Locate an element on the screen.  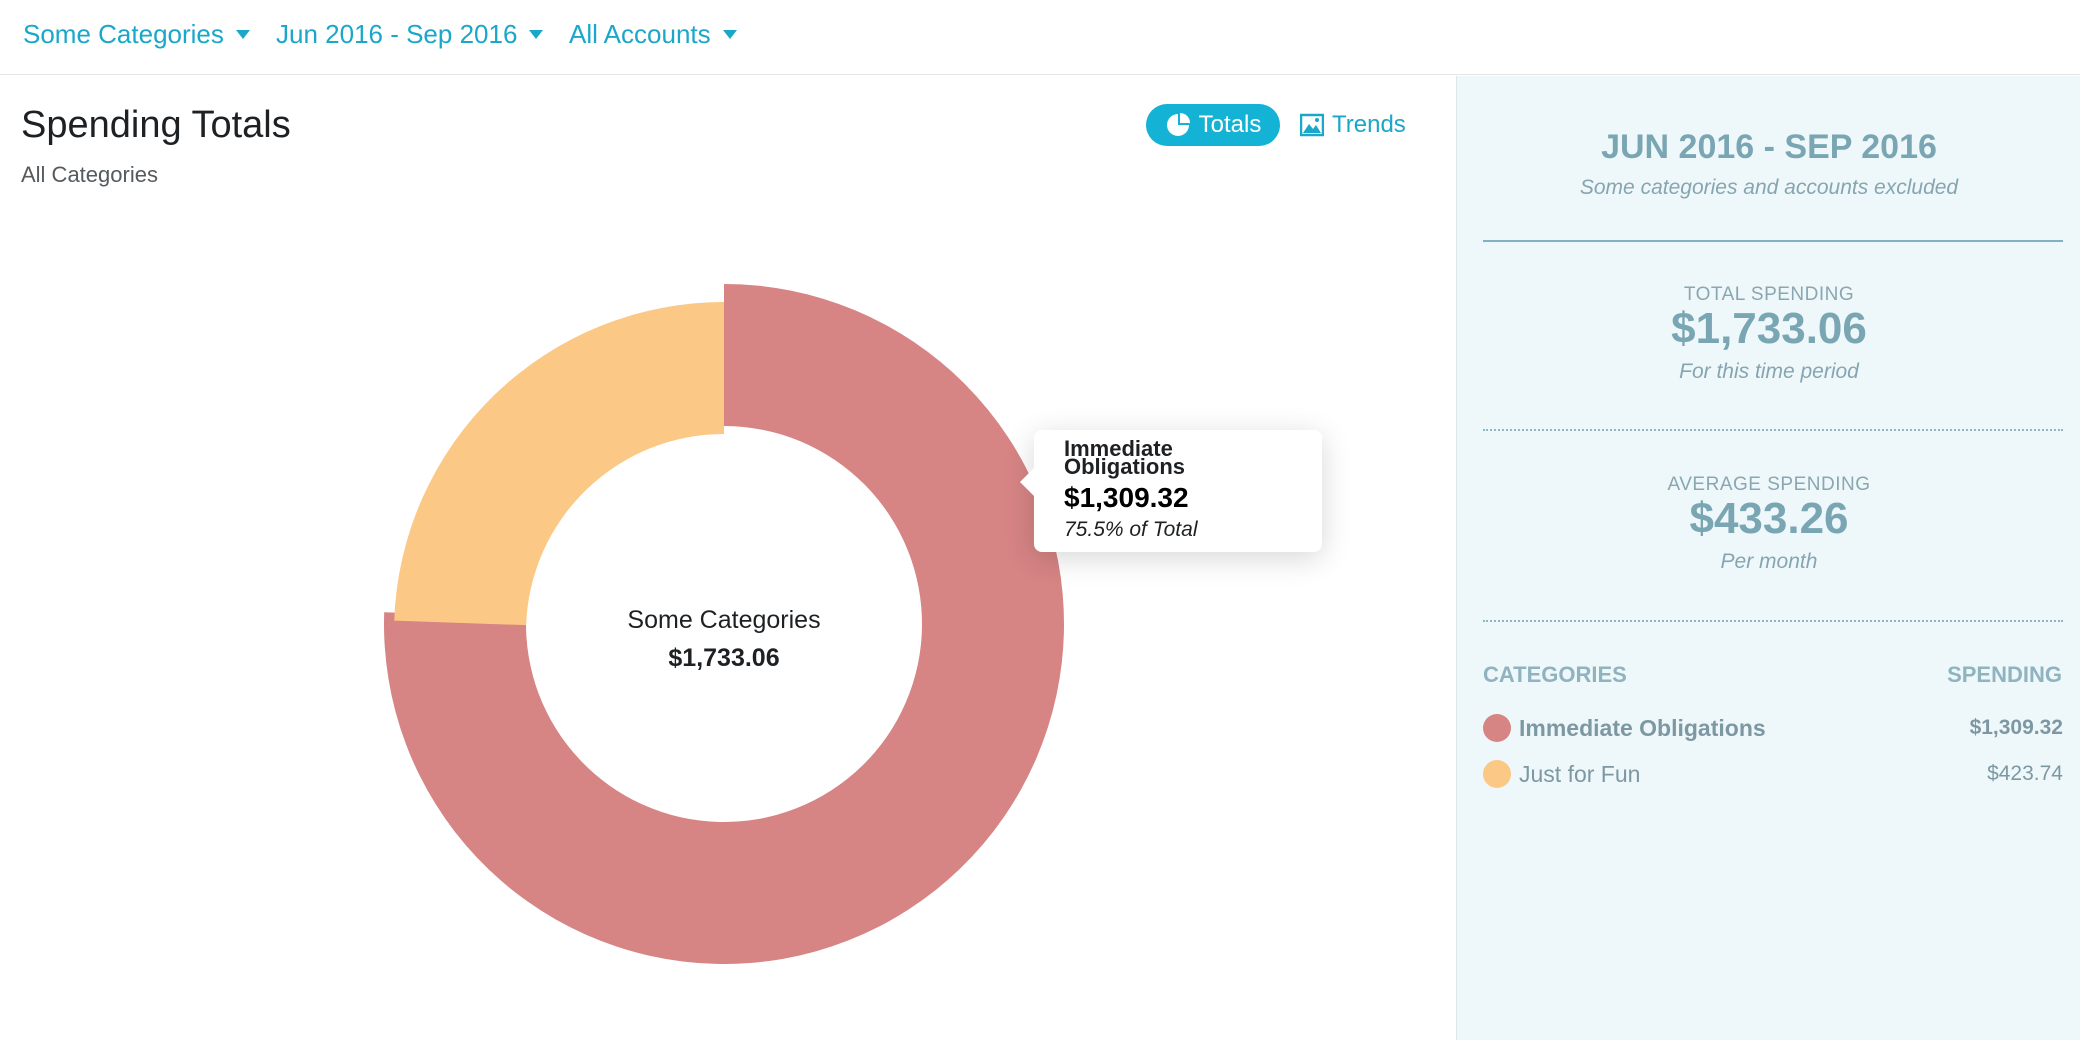
accounts-filter-dropdown: All Accounts is located at coordinates (653, 34).